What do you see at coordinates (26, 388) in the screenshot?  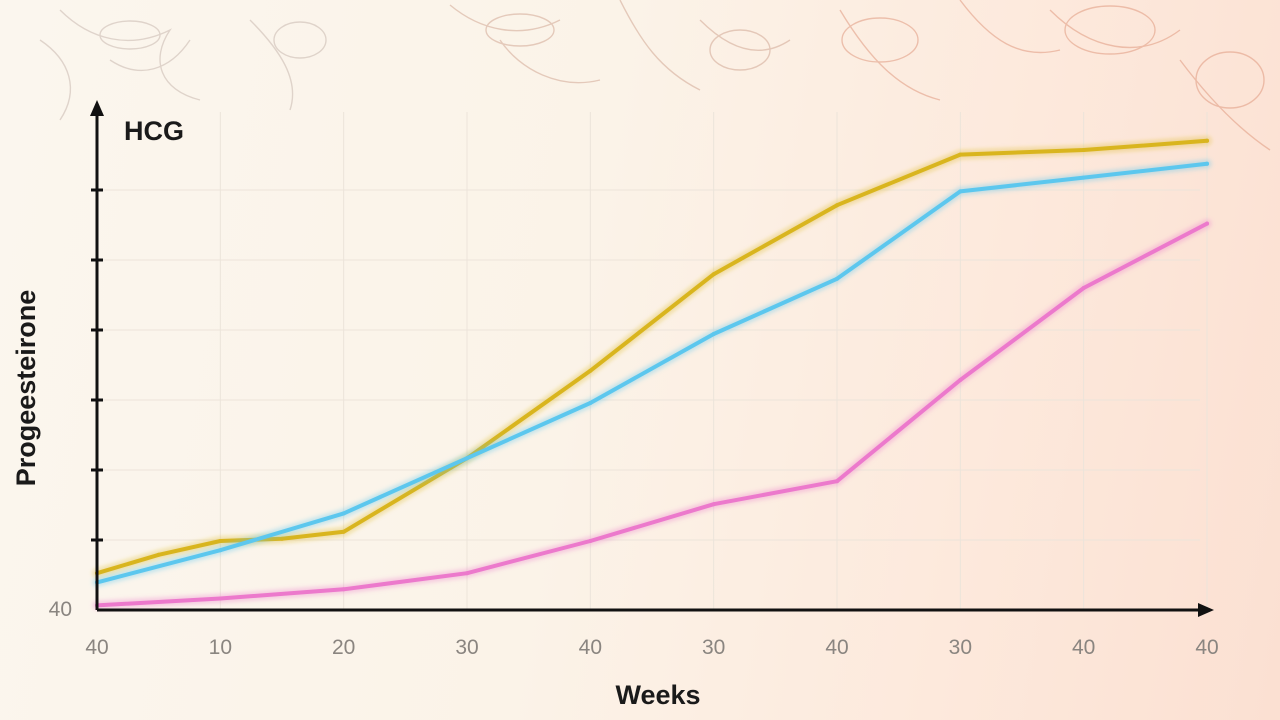 I see `y-axis-label: Progeesteirone` at bounding box center [26, 388].